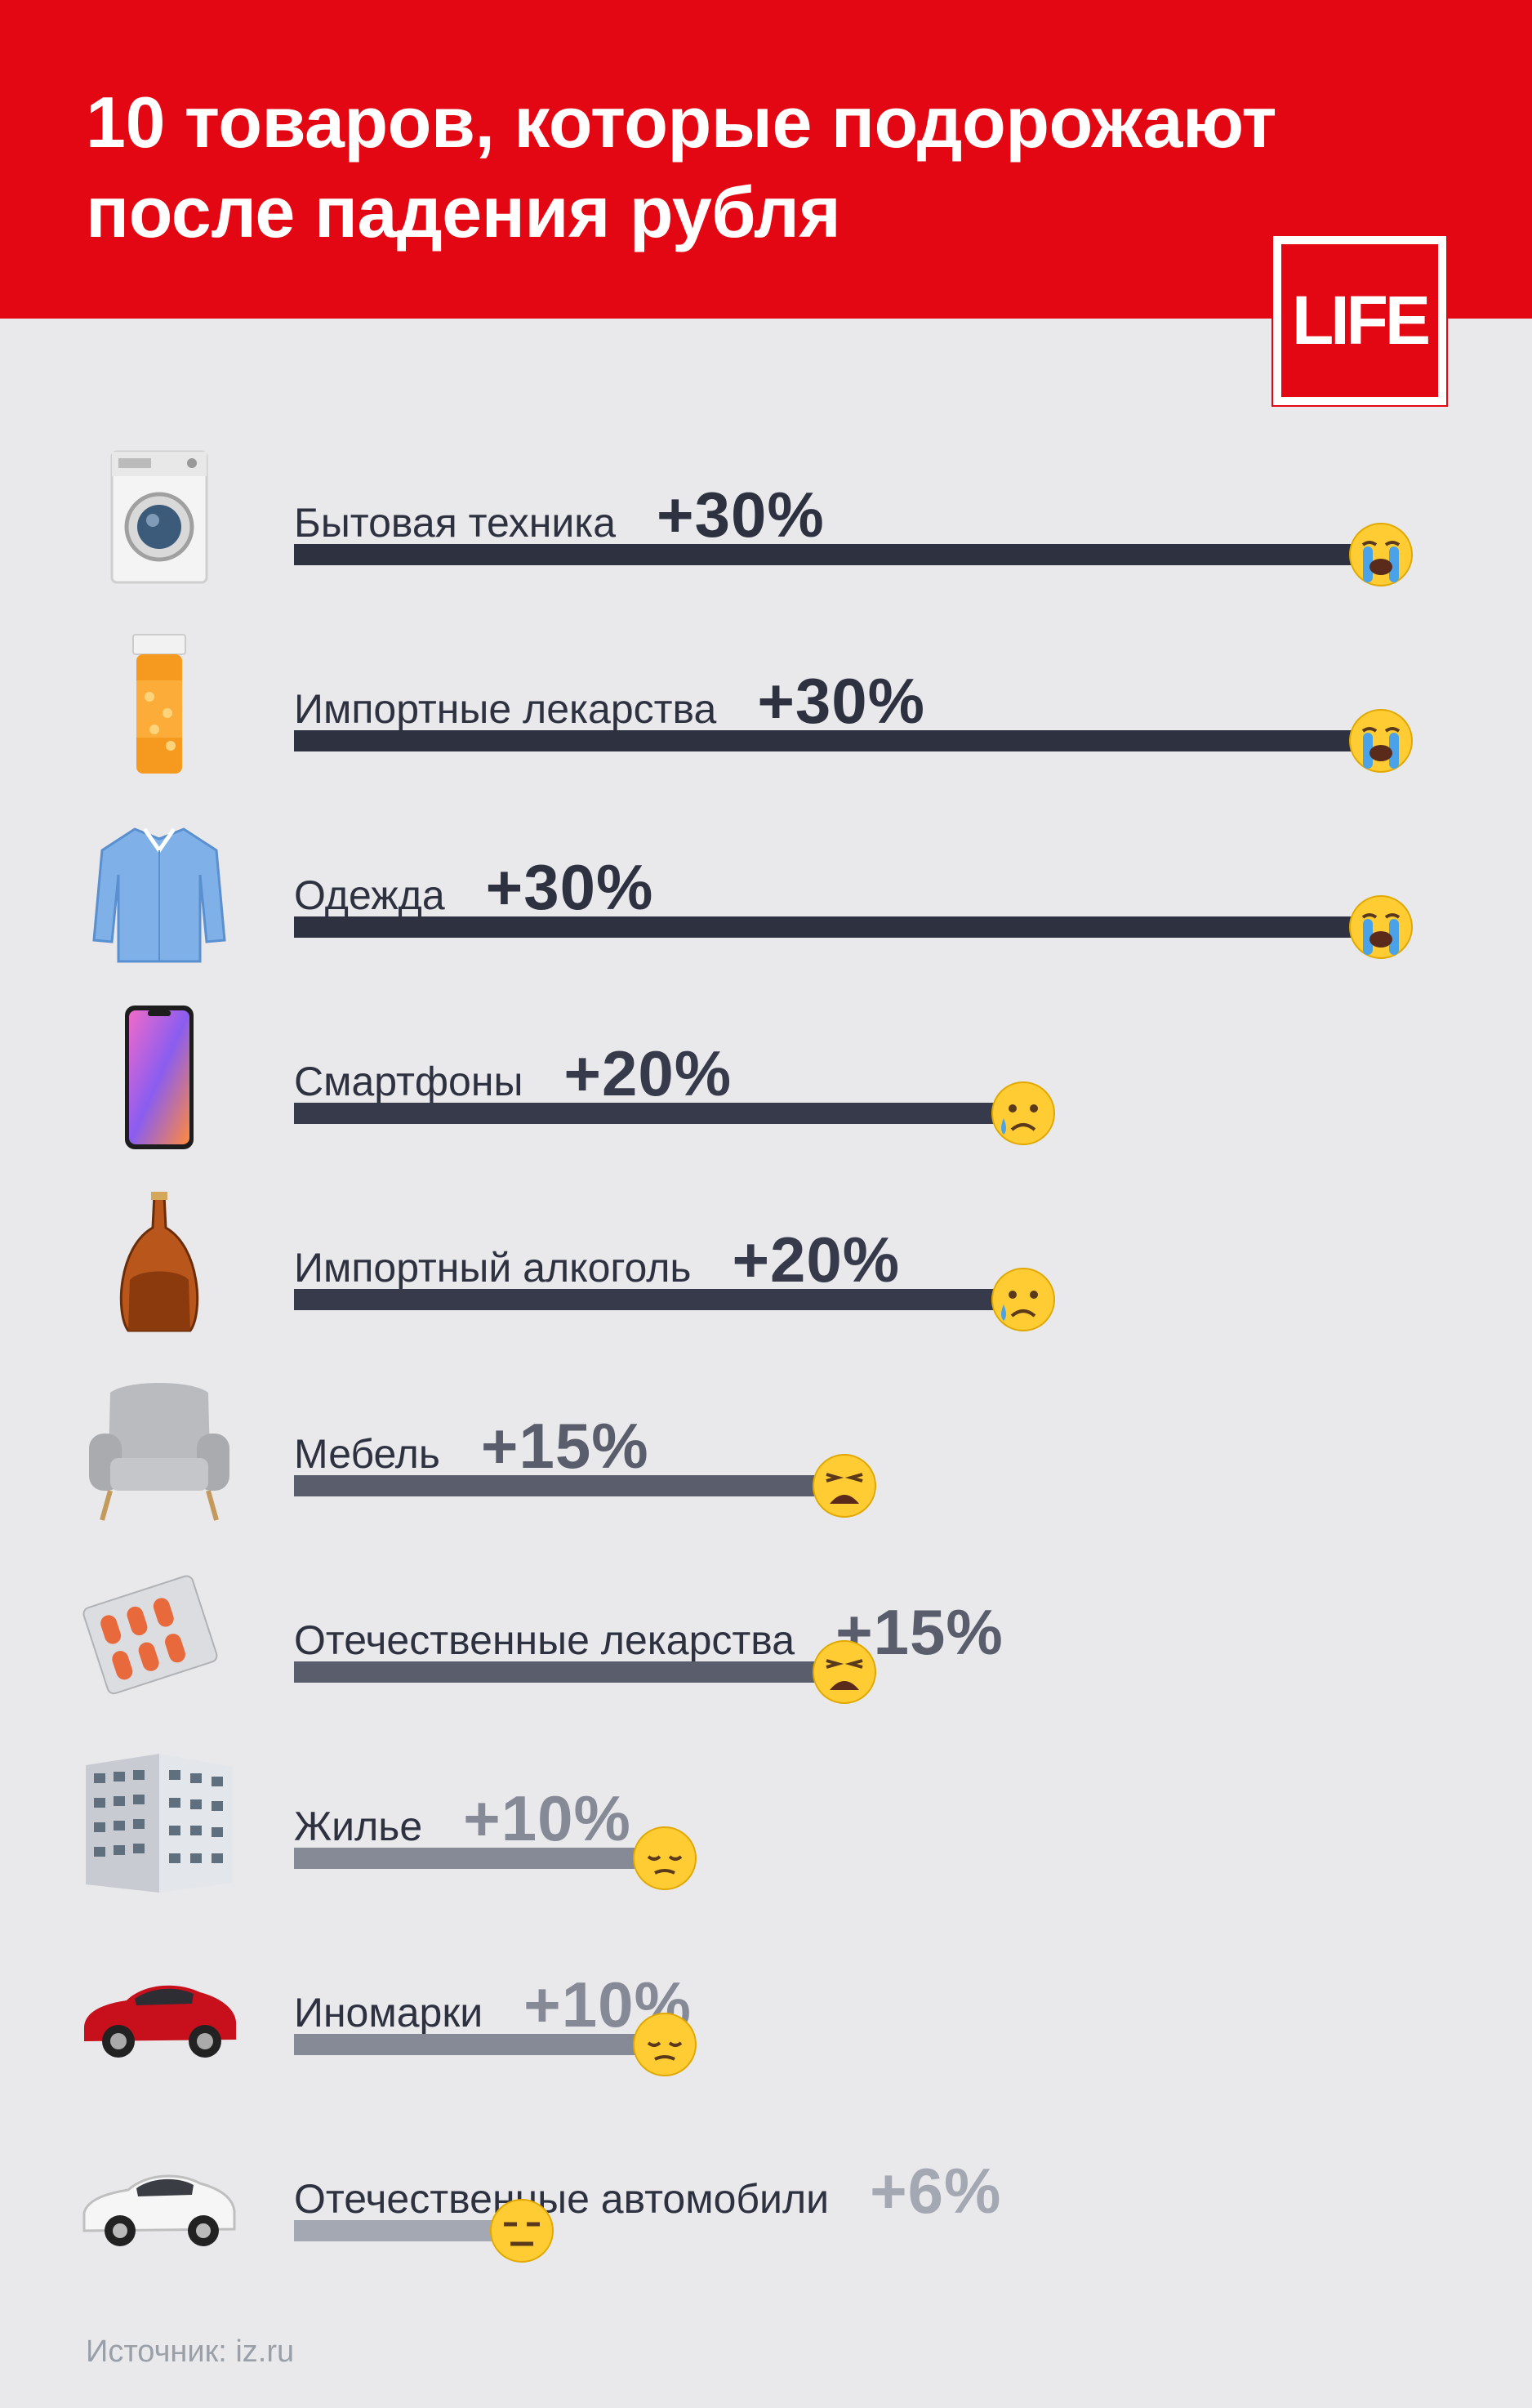  Describe the element at coordinates (265, 2351) in the screenshot. I see `source-value: iz.ru` at that location.